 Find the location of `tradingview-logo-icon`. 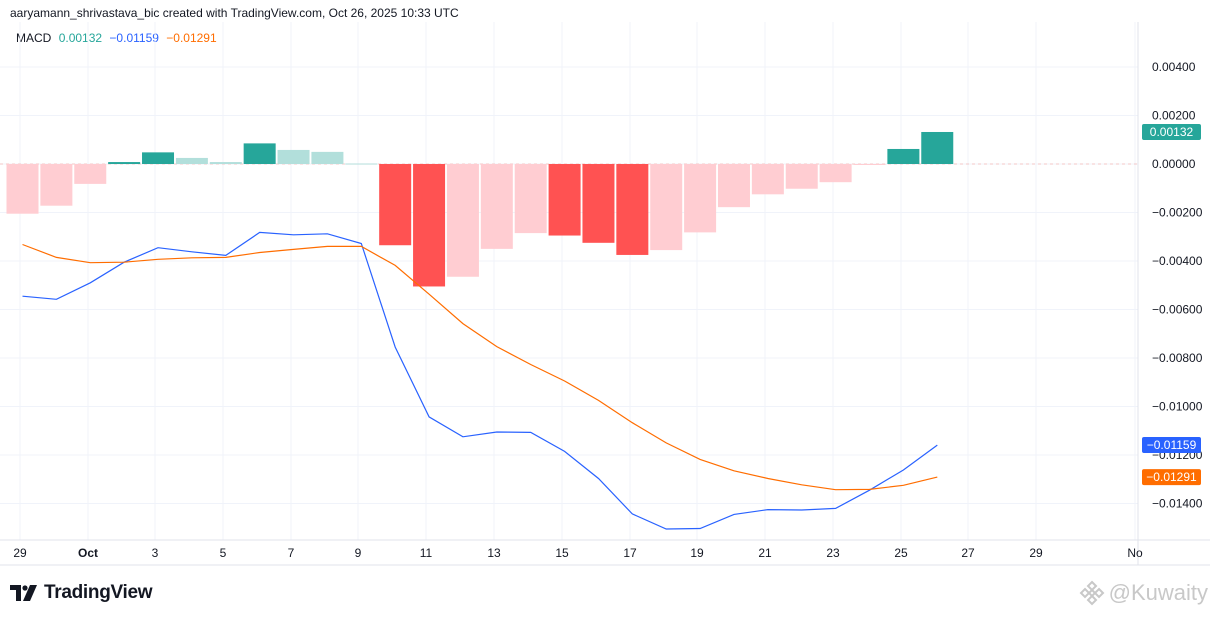

tradingview-logo-icon is located at coordinates (23, 593).